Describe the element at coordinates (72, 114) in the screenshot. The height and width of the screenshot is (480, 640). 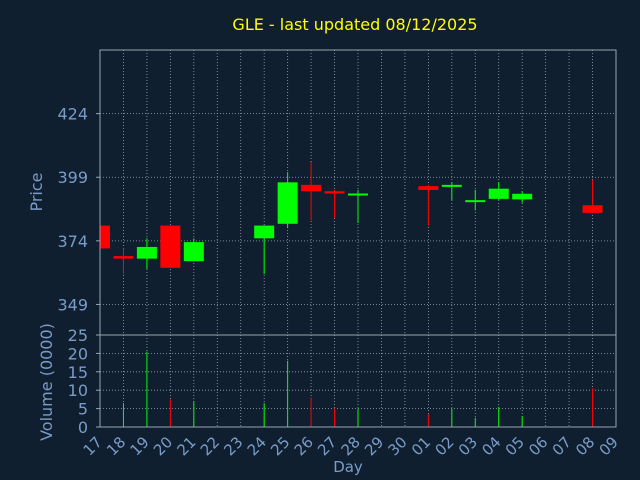
I see `price-tick-label: 424` at that location.